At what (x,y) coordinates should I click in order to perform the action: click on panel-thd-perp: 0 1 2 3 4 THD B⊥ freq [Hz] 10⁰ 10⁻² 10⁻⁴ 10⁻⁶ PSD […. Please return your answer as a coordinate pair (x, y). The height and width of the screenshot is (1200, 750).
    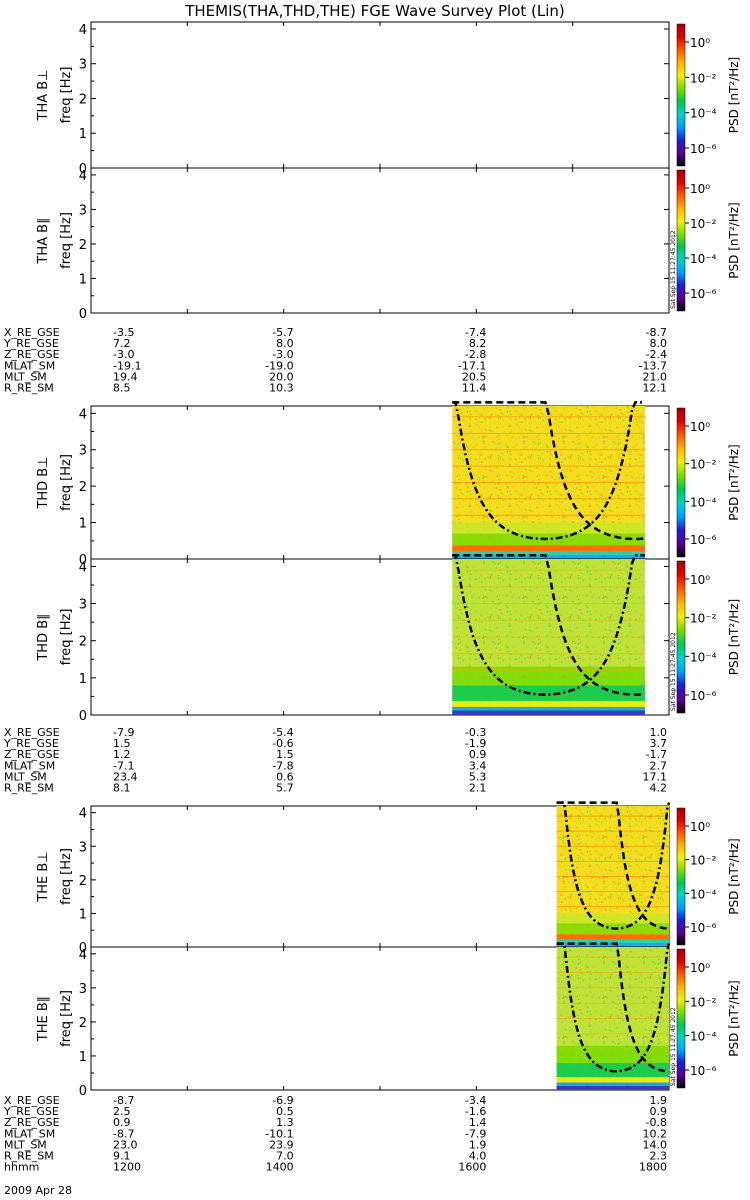
    Looking at the image, I should click on (388, 486).